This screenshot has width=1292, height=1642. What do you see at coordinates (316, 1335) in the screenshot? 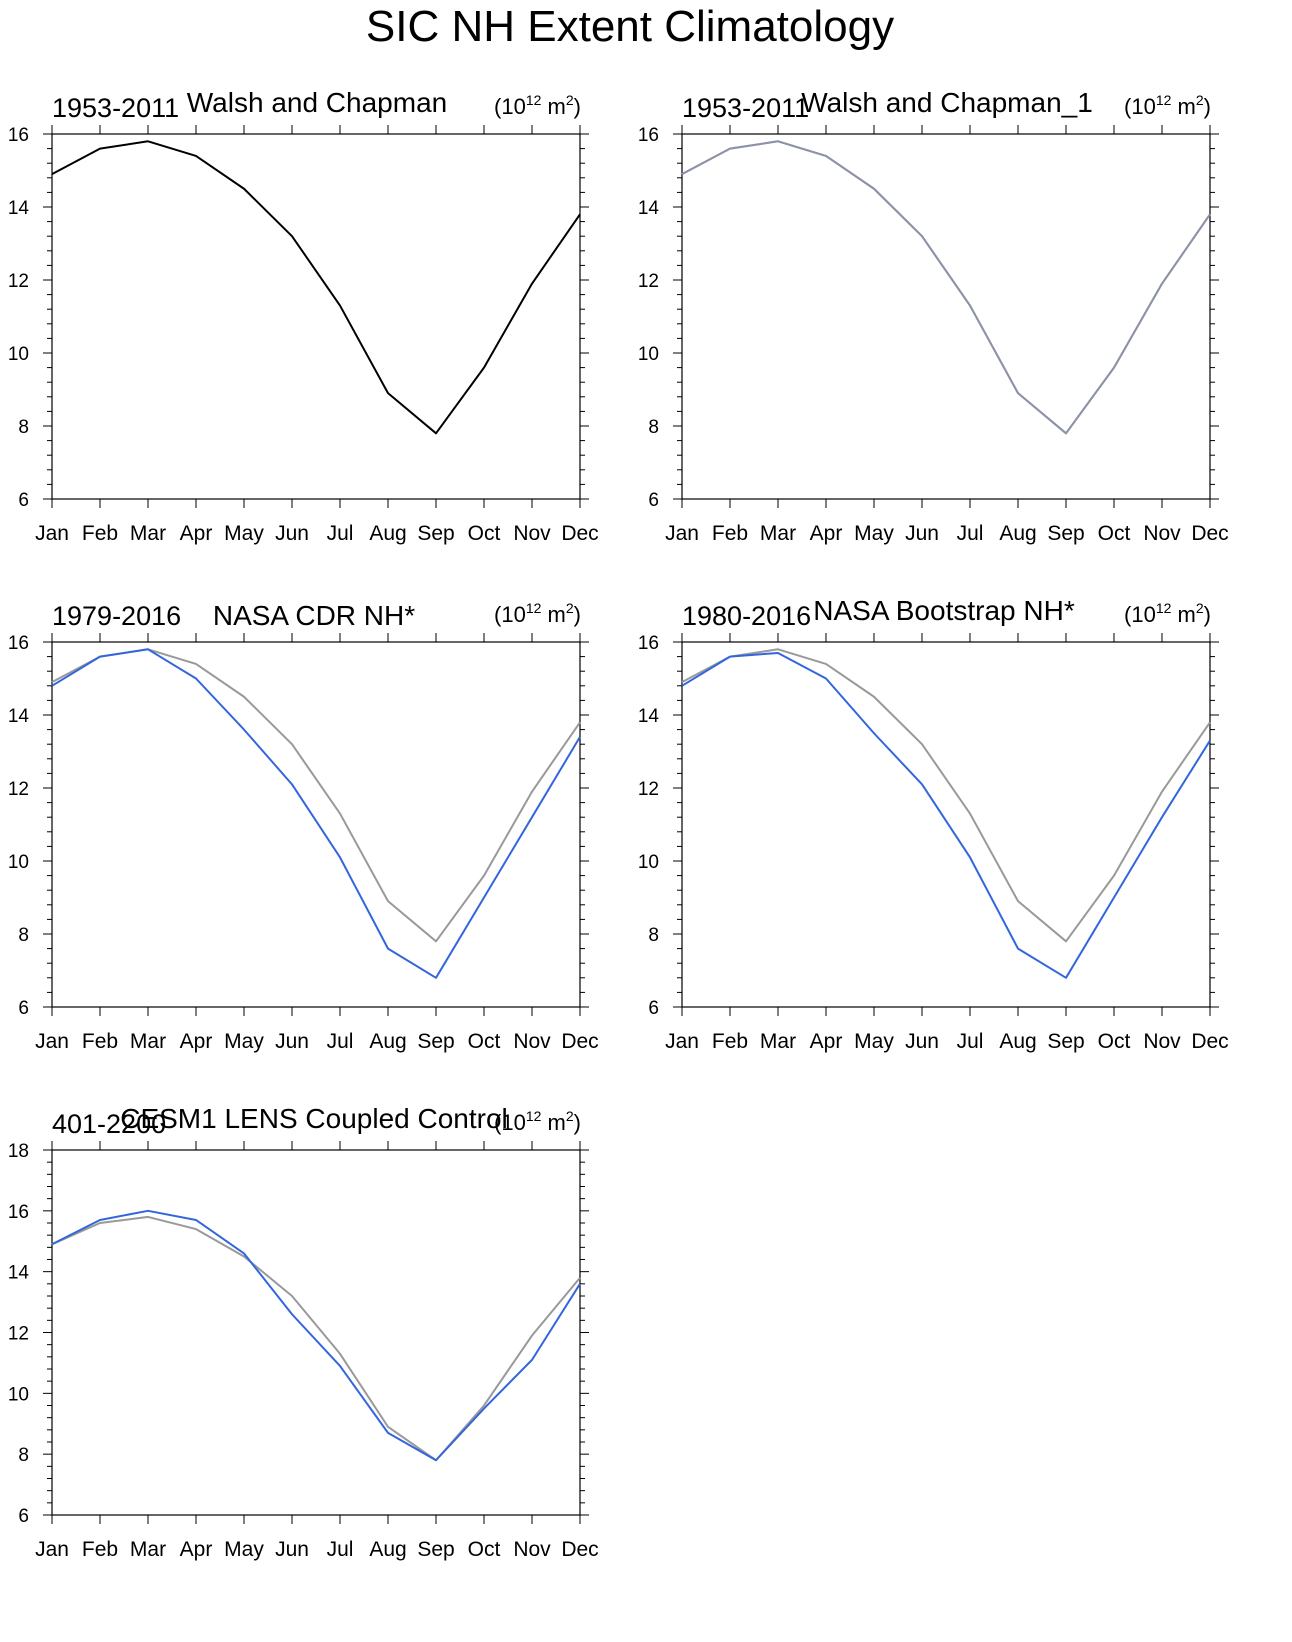
I see `series-line-cesm1-lens-coupled-control` at bounding box center [316, 1335].